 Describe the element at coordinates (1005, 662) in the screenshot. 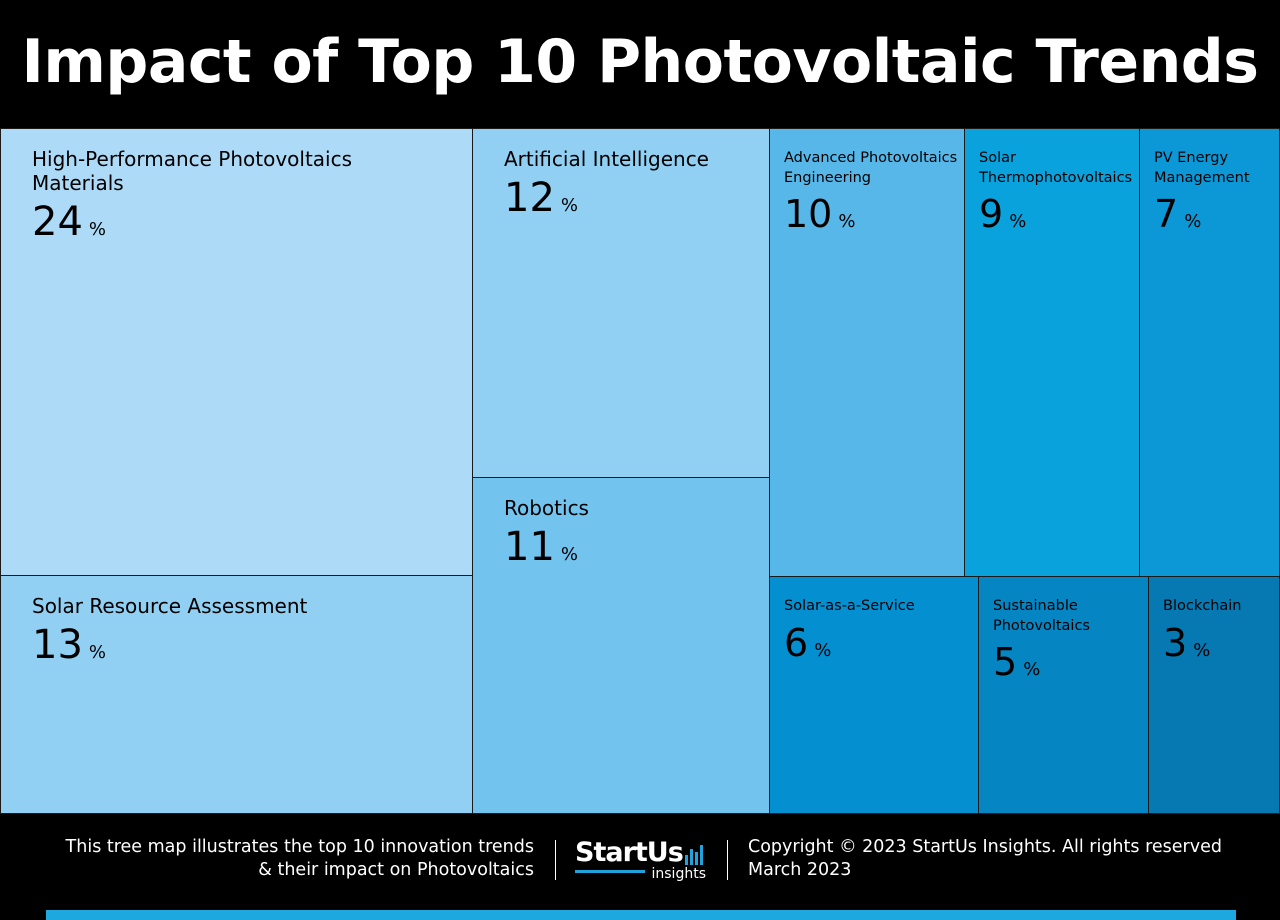

I see `tile-value-number: 5` at that location.